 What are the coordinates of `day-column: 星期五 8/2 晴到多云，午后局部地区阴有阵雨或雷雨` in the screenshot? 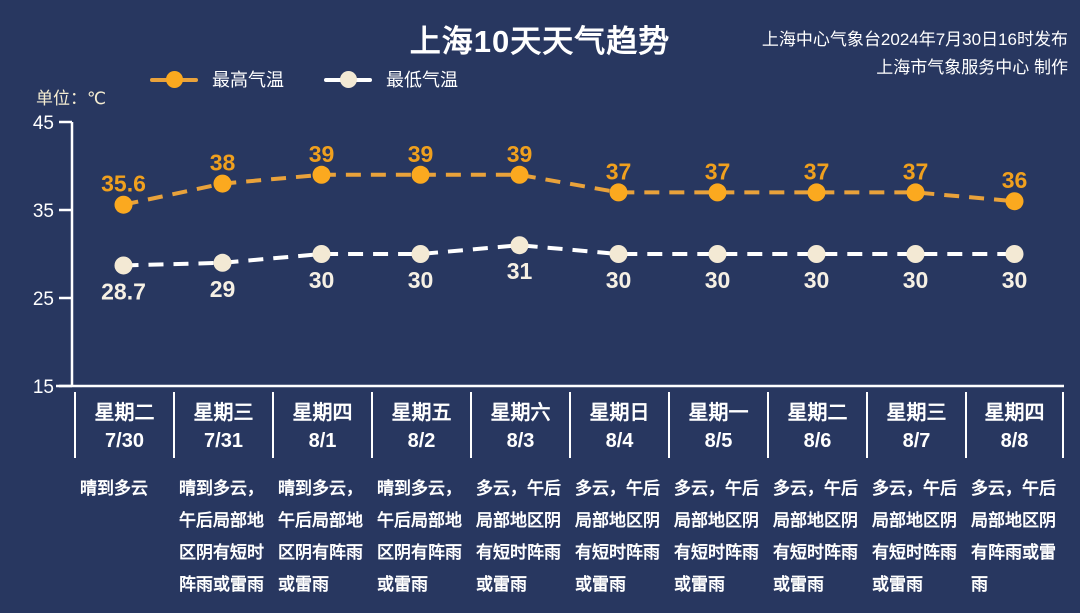 It's located at (420, 496).